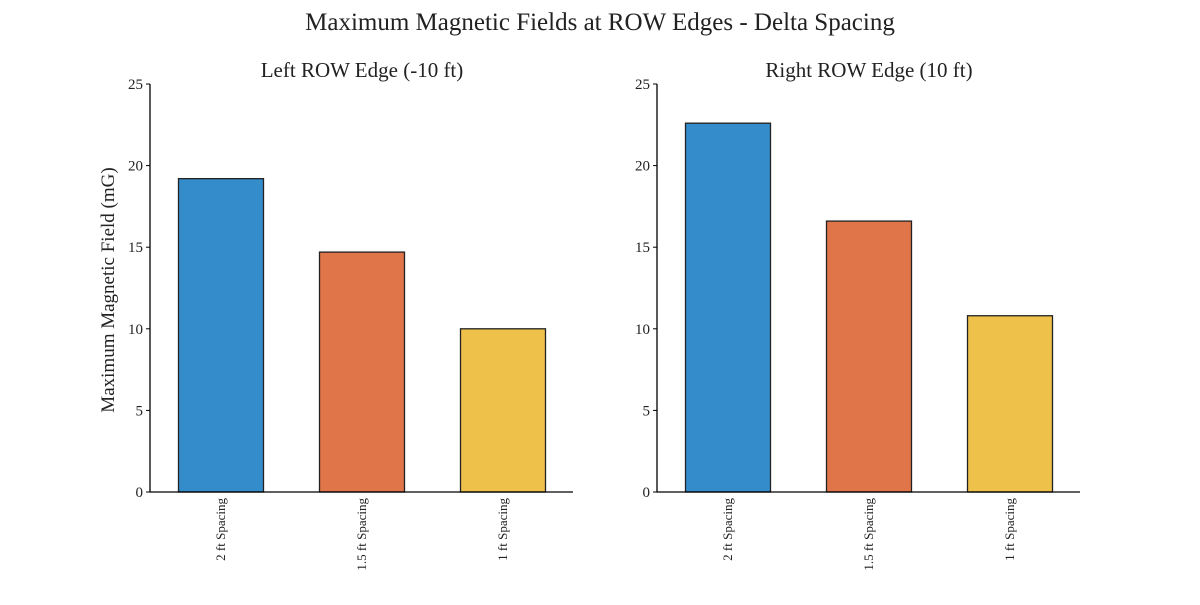 The height and width of the screenshot is (605, 1200). What do you see at coordinates (868, 70) in the screenshot?
I see `right-panel-title: Right ROW Edge (10 ft)` at bounding box center [868, 70].